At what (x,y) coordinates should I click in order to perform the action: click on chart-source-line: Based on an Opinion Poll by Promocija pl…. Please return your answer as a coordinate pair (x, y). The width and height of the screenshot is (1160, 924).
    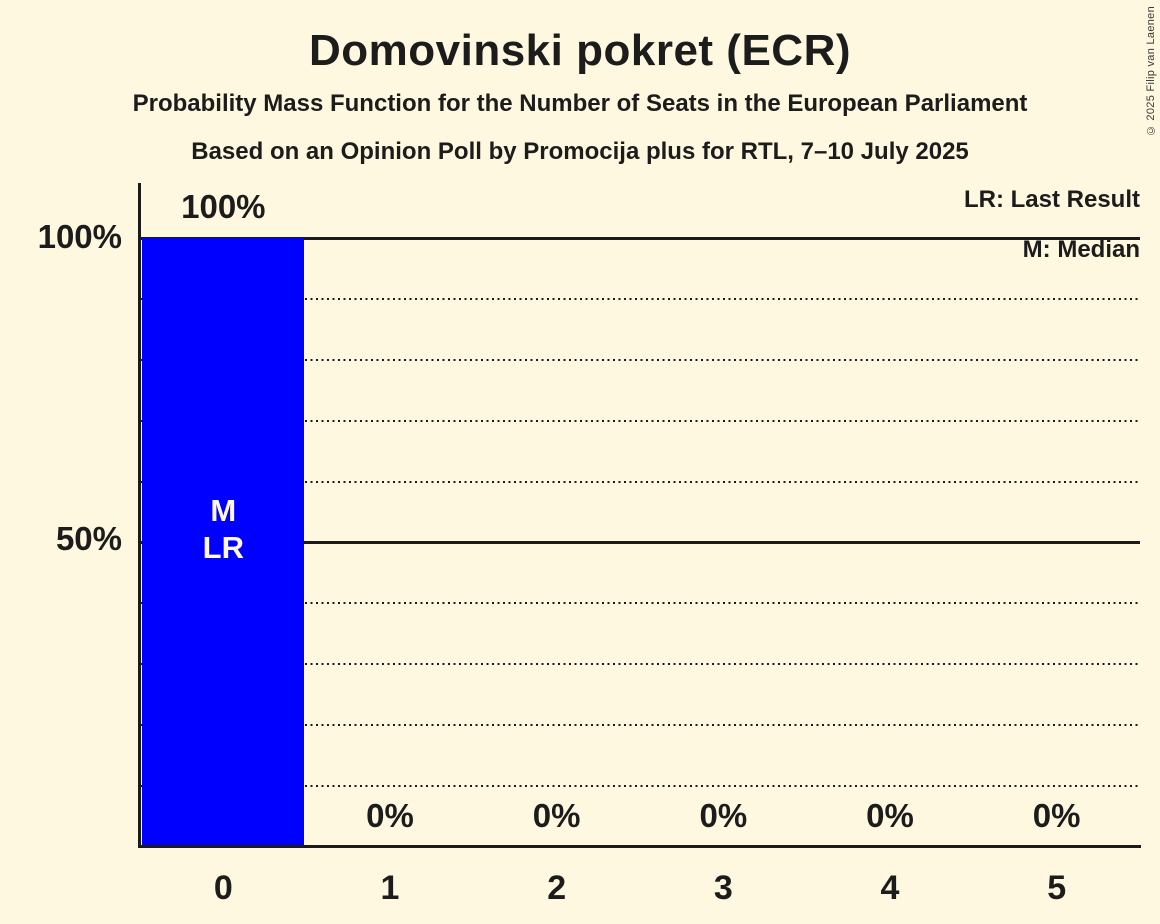
    Looking at the image, I should click on (580, 151).